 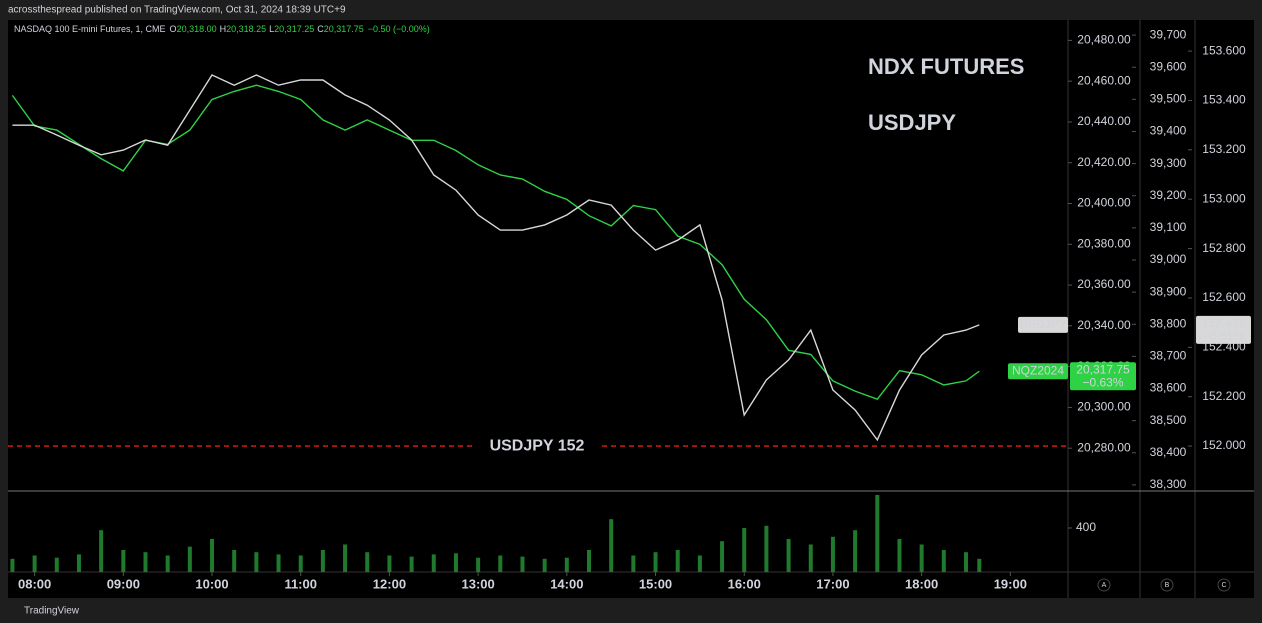 What do you see at coordinates (1168, 131) in the screenshot?
I see `y-tick-label: 39,400` at bounding box center [1168, 131].